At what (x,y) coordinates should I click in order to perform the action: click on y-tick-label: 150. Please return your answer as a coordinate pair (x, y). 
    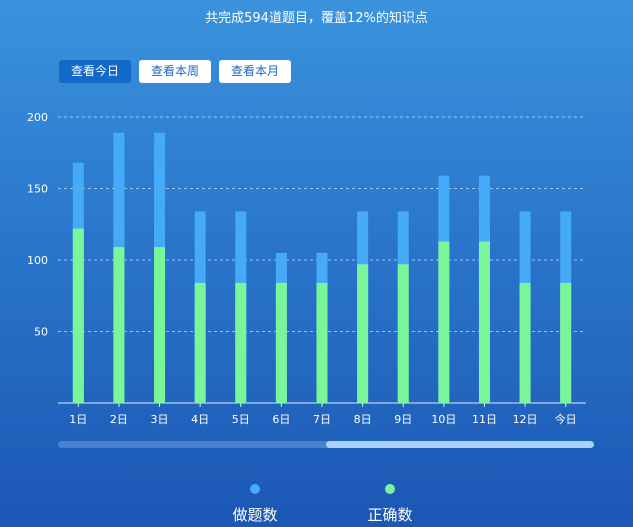
    Looking at the image, I should click on (37, 189).